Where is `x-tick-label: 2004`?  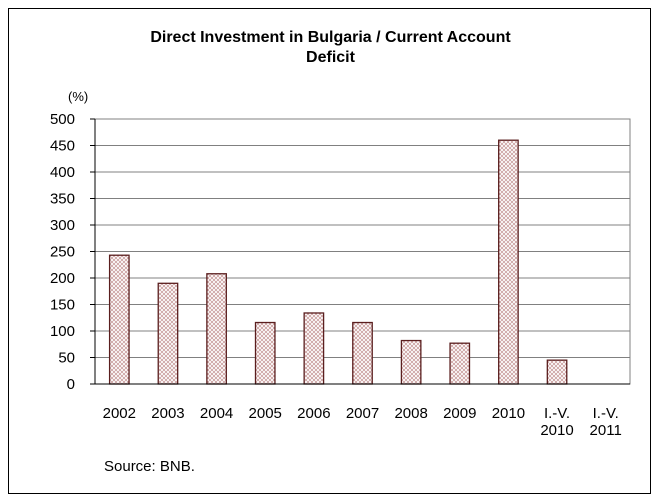
x-tick-label: 2004 is located at coordinates (216, 413).